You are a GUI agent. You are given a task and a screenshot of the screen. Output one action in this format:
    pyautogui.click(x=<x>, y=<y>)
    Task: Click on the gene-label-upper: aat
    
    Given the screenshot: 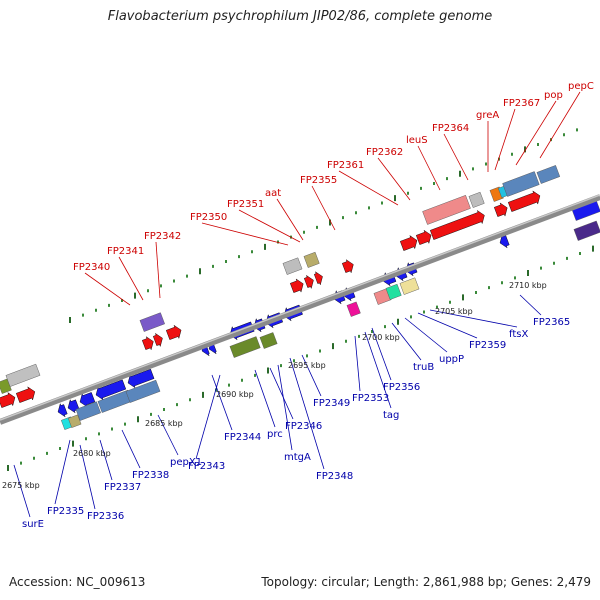 What is the action you would take?
    pyautogui.click(x=273, y=193)
    